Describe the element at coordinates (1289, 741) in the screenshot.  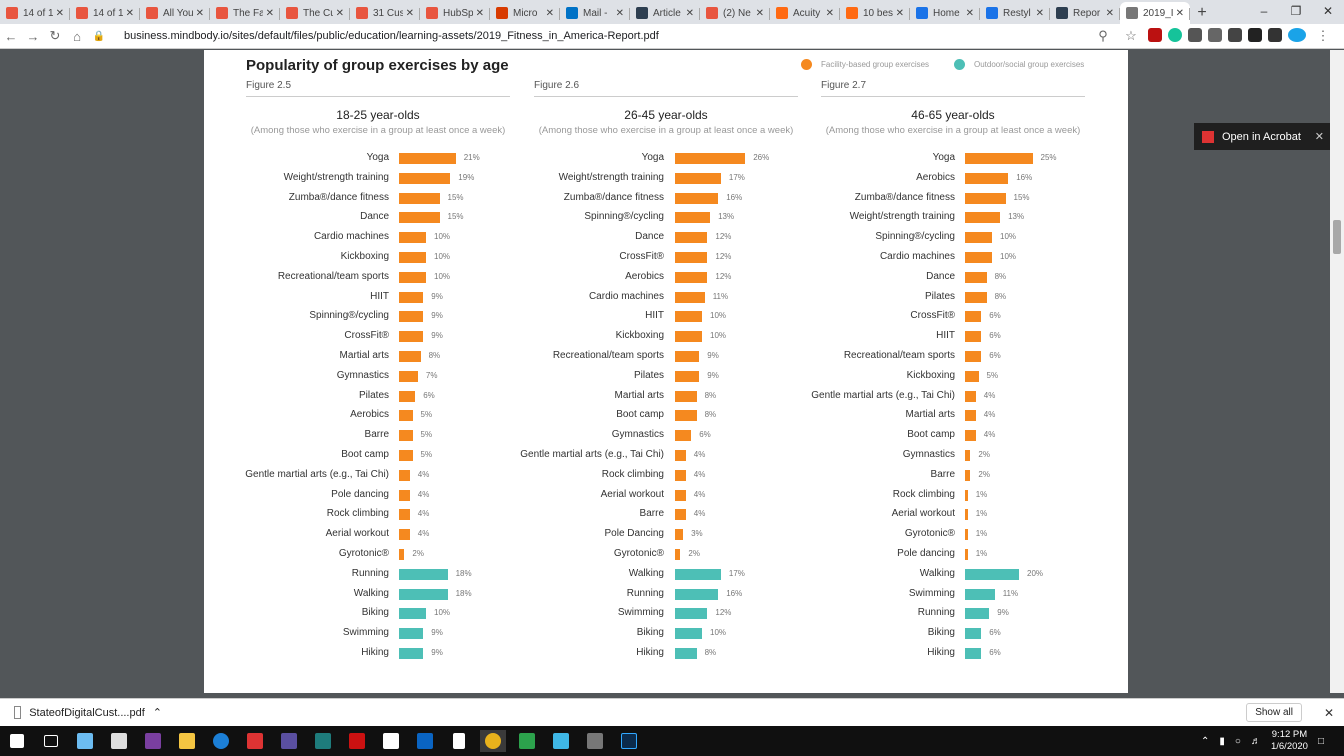
I see `clock: 9:12 PM 1/6/2020` at that location.